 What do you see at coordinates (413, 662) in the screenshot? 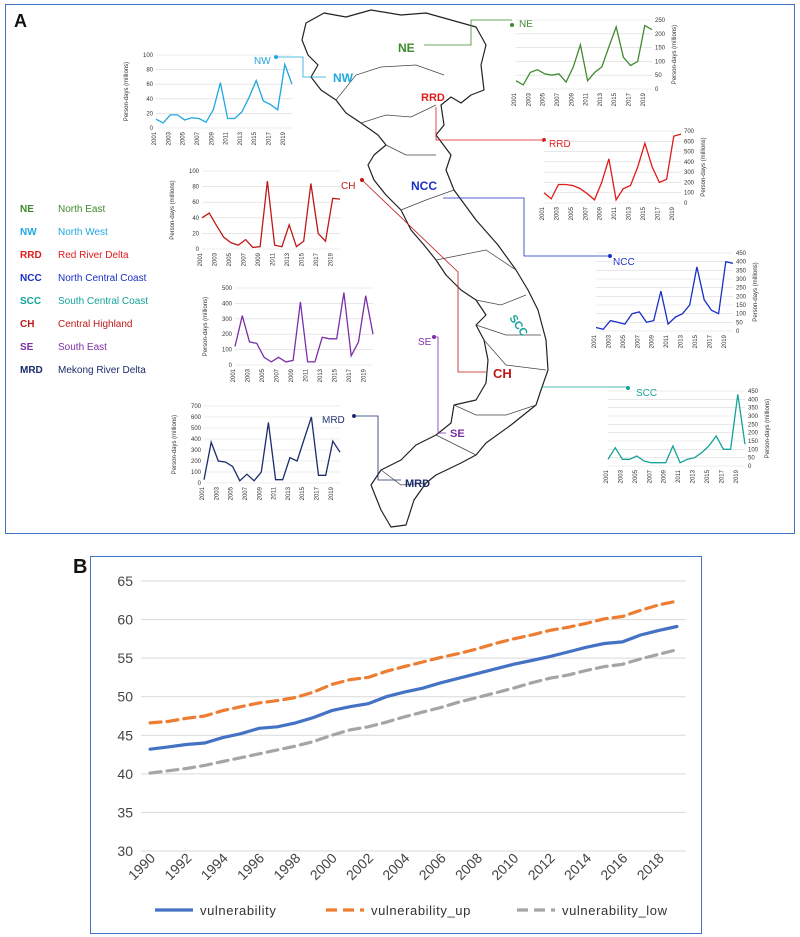
I see `series-line-vulnerability-up` at bounding box center [413, 662].